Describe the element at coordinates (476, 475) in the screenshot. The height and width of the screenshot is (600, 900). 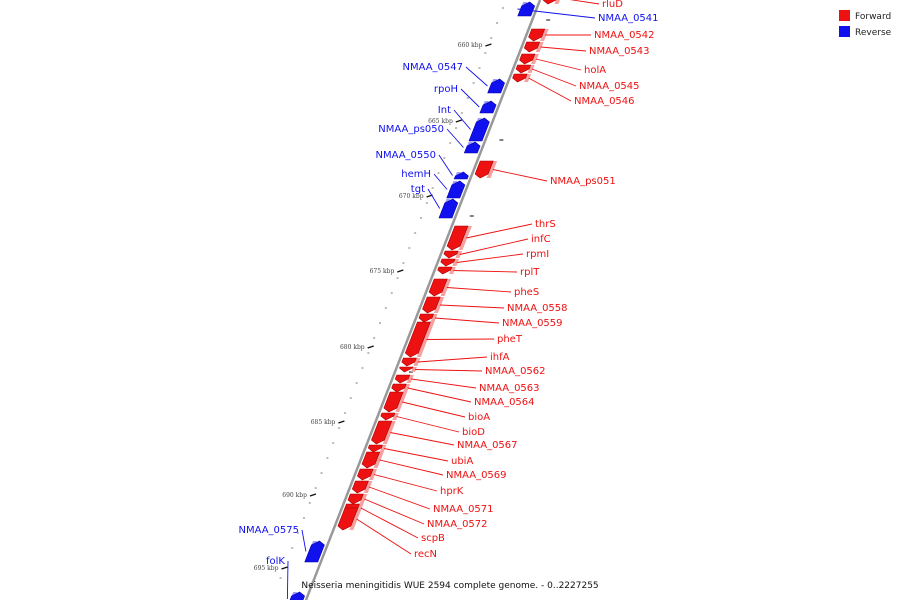
I see `gene-label: NMAA_0569` at that location.